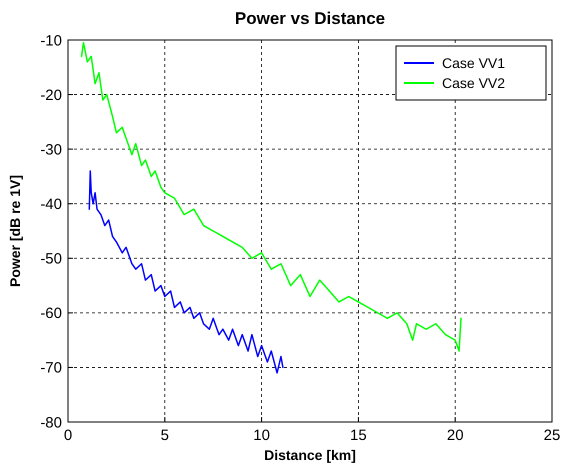 This screenshot has height=473, width=574. Describe the element at coordinates (51, 313) in the screenshot. I see `y-tick-label: -60` at that location.